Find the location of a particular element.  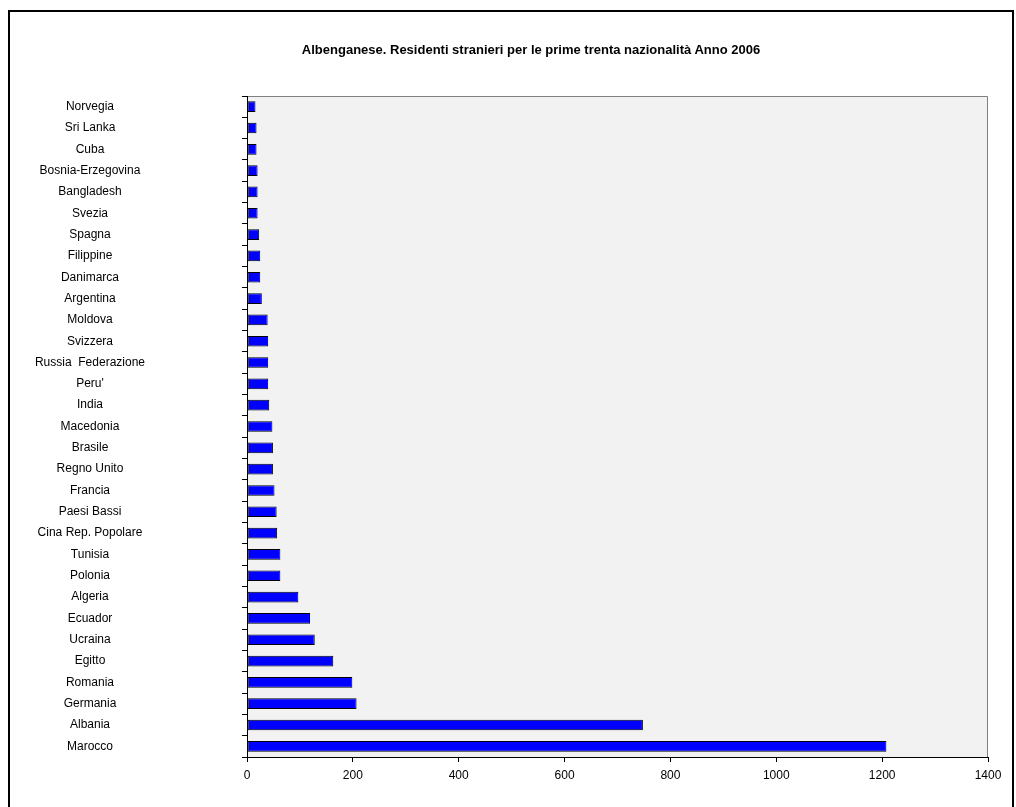

y-tick-label: Regno Unito is located at coordinates (90, 468).